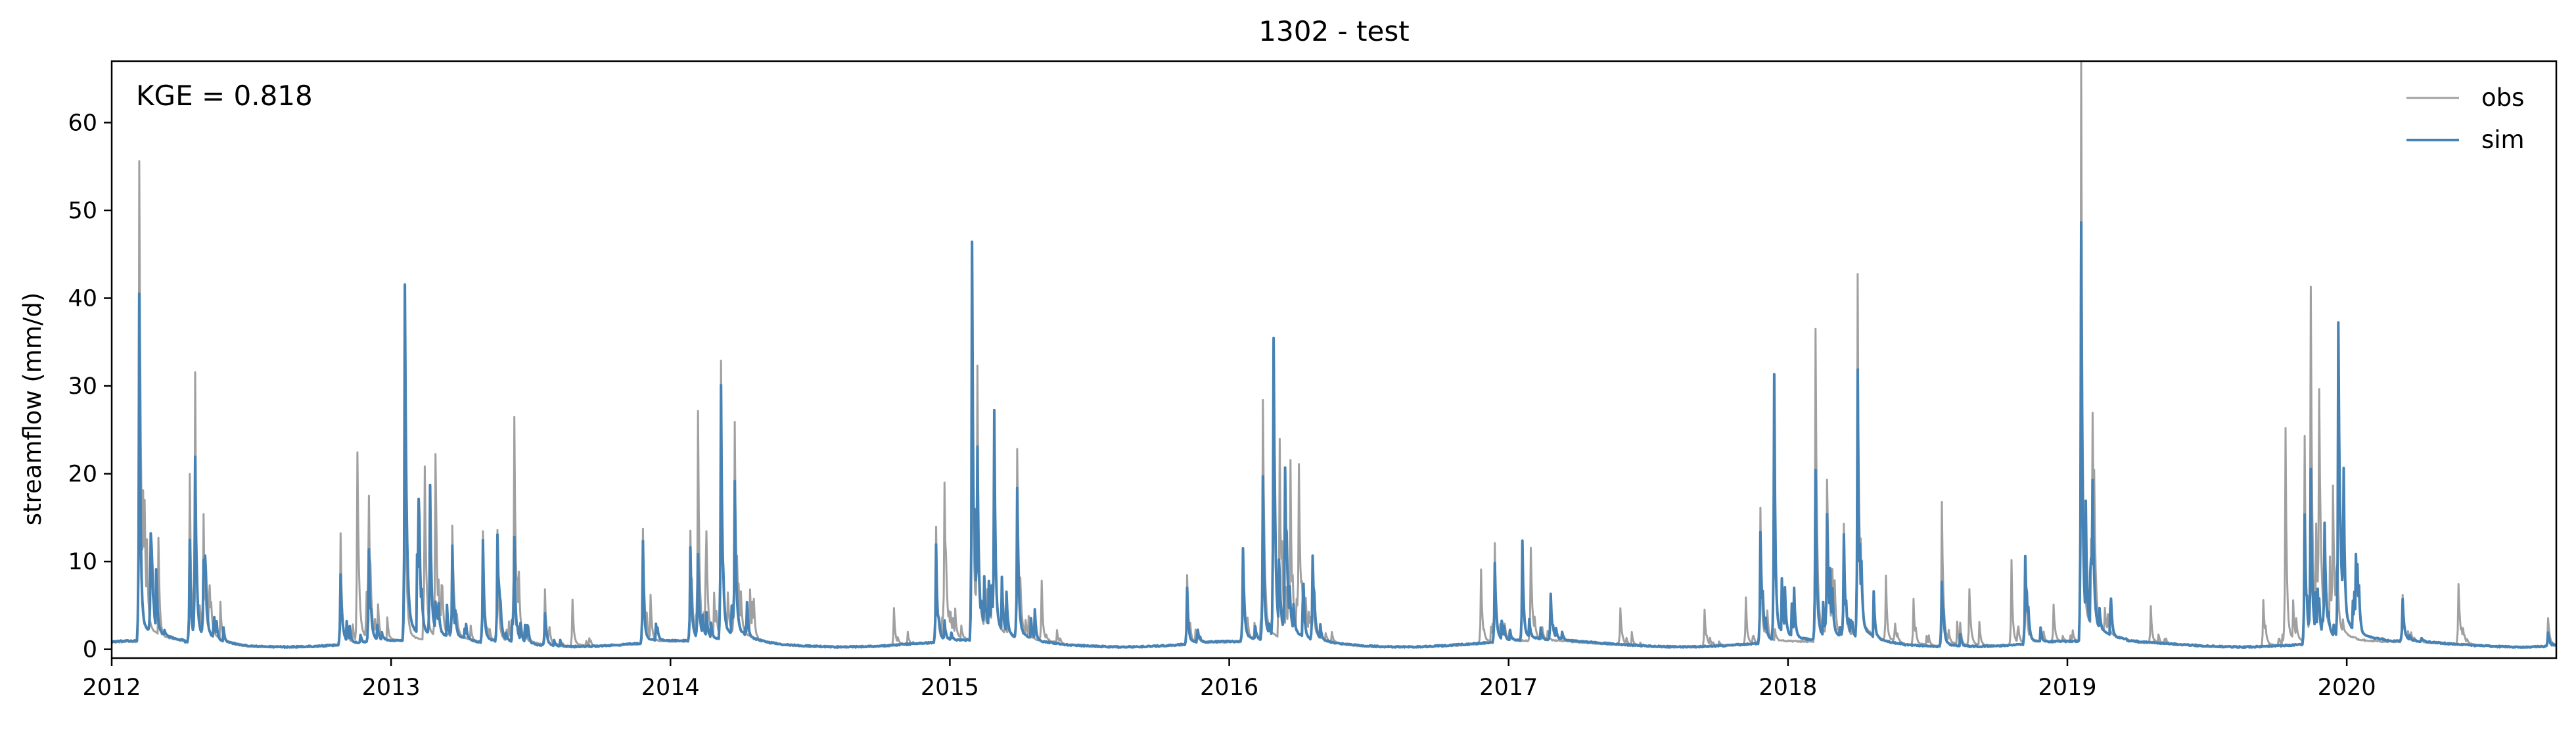 Image resolution: width=2576 pixels, height=735 pixels. I want to click on y-tick-label-60: 60, so click(83, 123).